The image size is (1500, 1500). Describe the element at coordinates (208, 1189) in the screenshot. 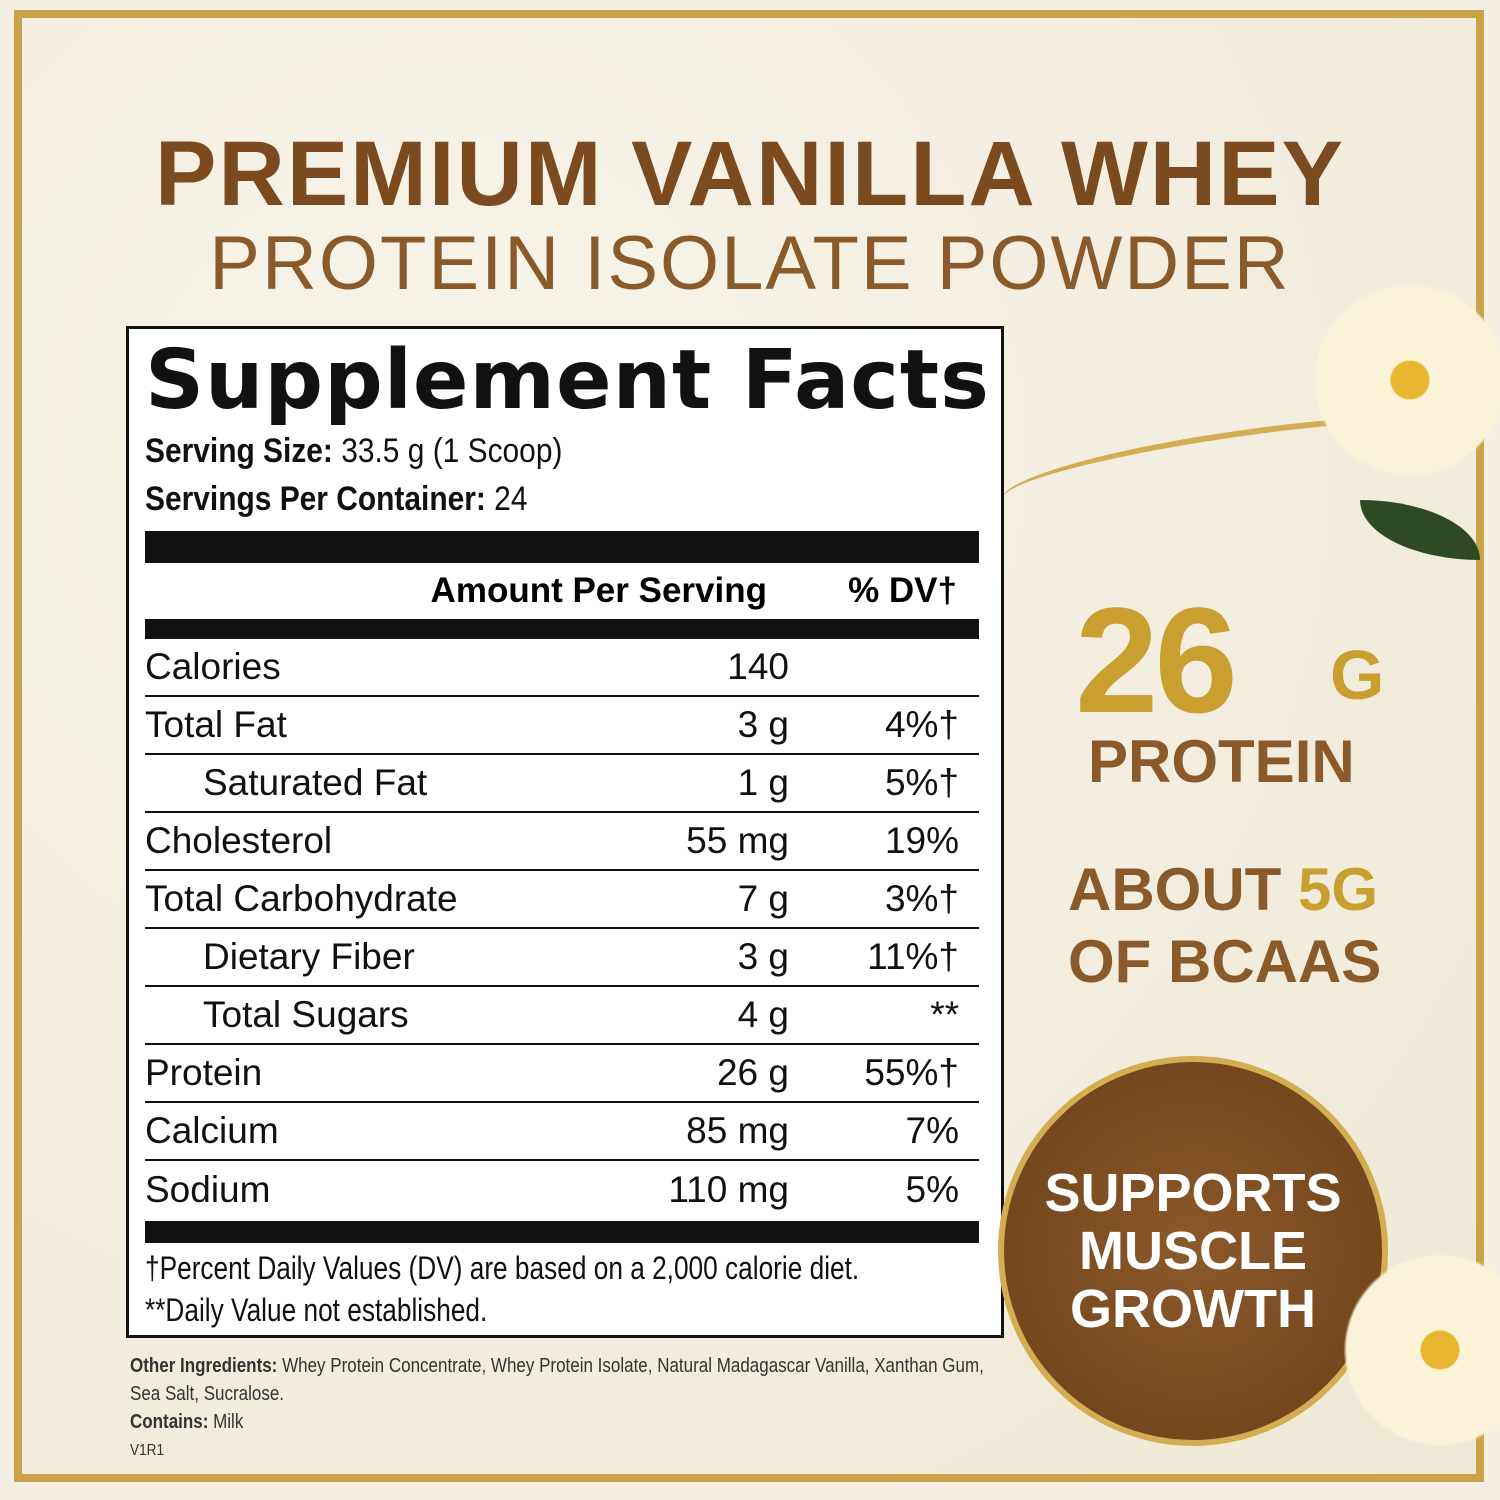

I see `nutrient-name: Sodium` at that location.